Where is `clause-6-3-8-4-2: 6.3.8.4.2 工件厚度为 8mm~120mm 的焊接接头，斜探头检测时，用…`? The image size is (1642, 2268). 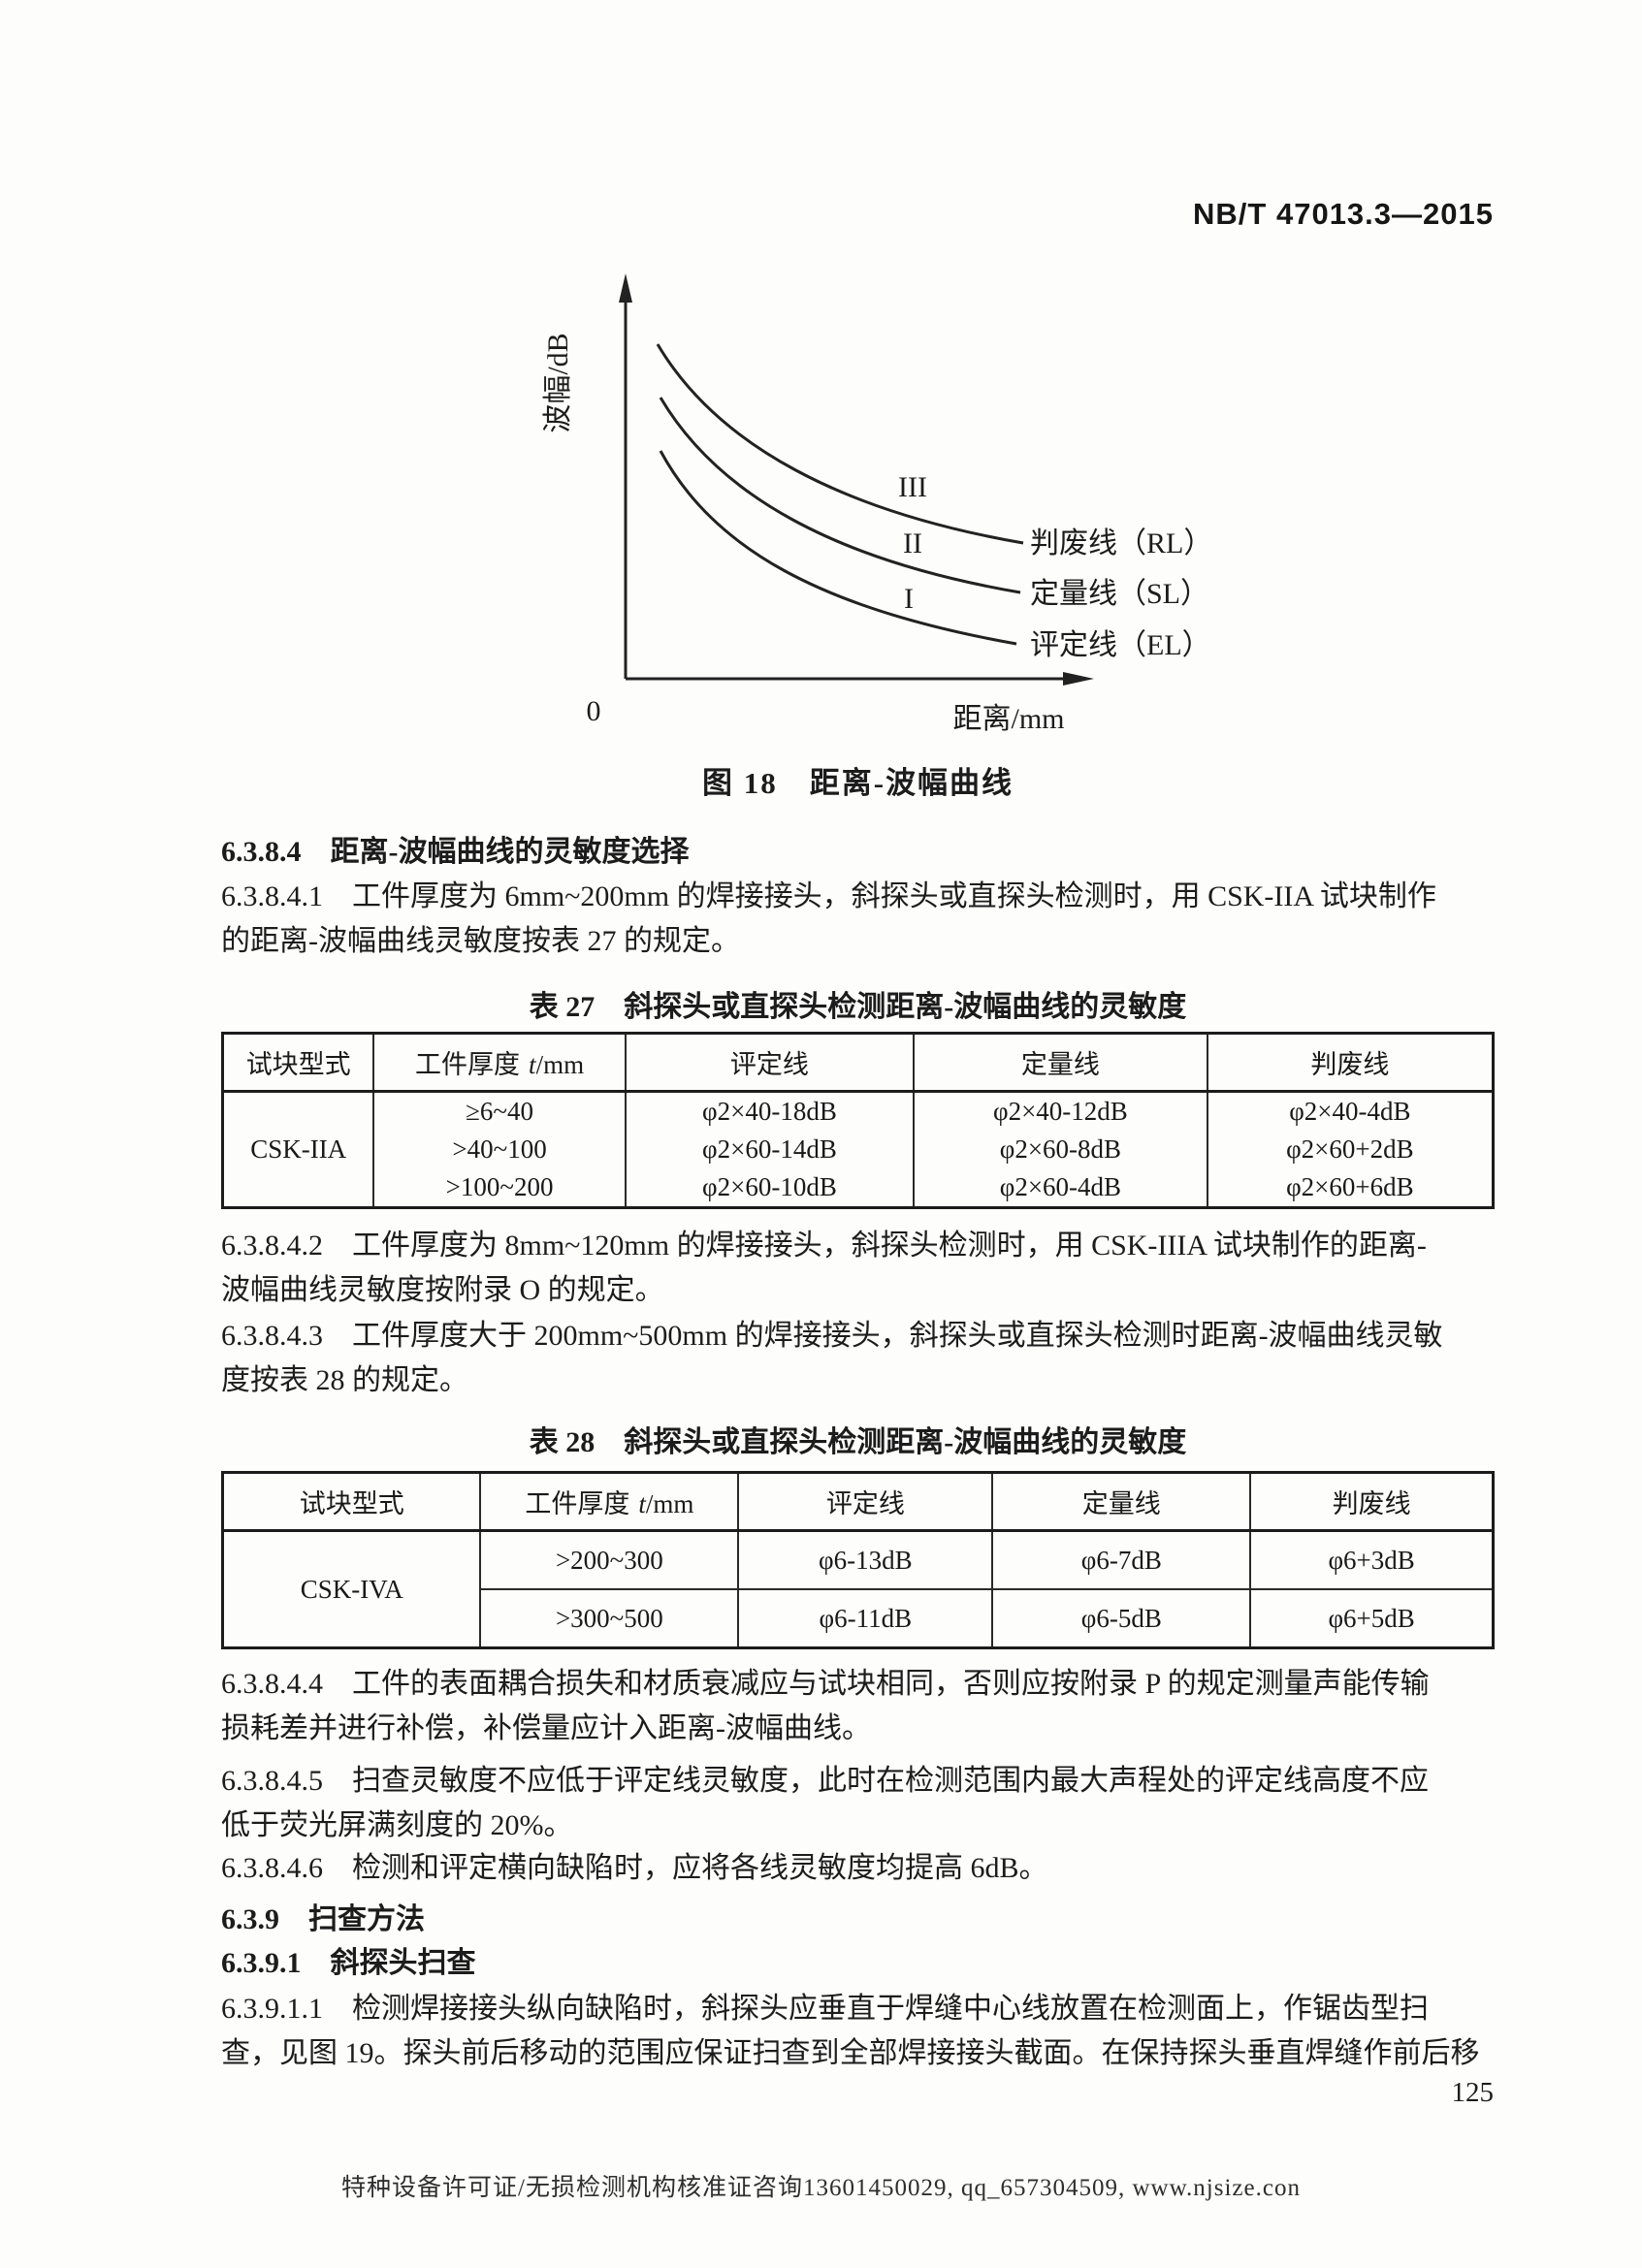
clause-6-3-8-4-2: 6.3.8.4.2 工件厚度为 8mm~120mm 的焊接接头，斜探头检测时，用… is located at coordinates (824, 1268).